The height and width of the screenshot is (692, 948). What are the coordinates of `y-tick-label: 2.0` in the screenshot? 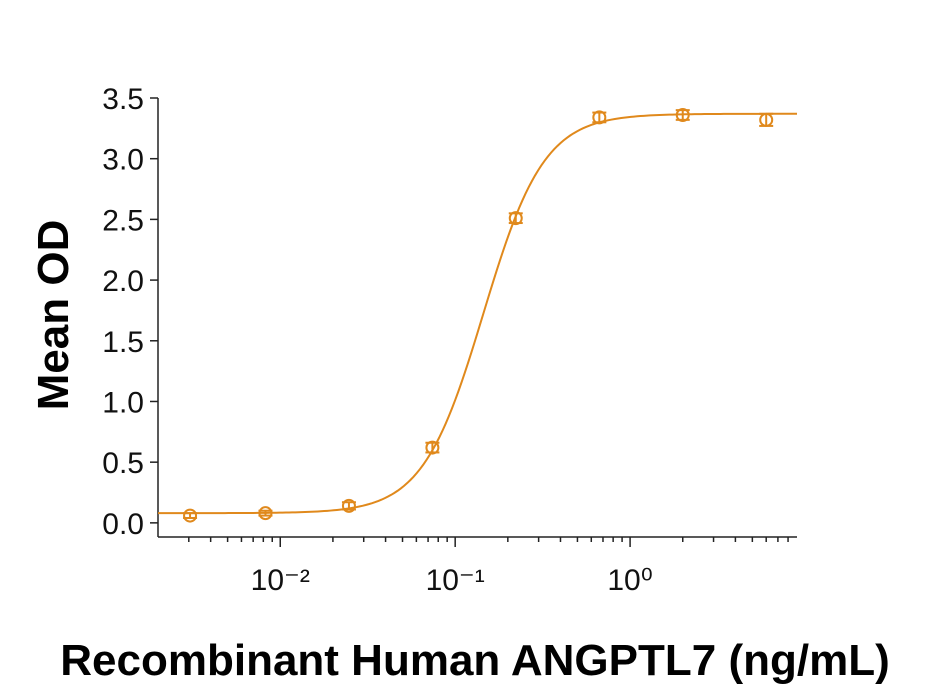 It's located at (123, 281).